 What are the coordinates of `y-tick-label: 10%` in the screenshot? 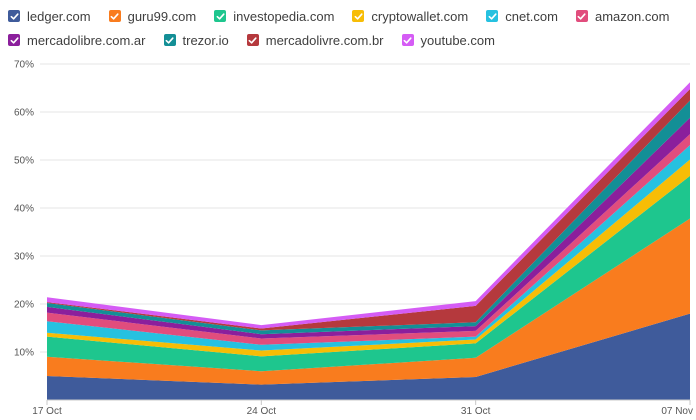 It's located at (24, 353).